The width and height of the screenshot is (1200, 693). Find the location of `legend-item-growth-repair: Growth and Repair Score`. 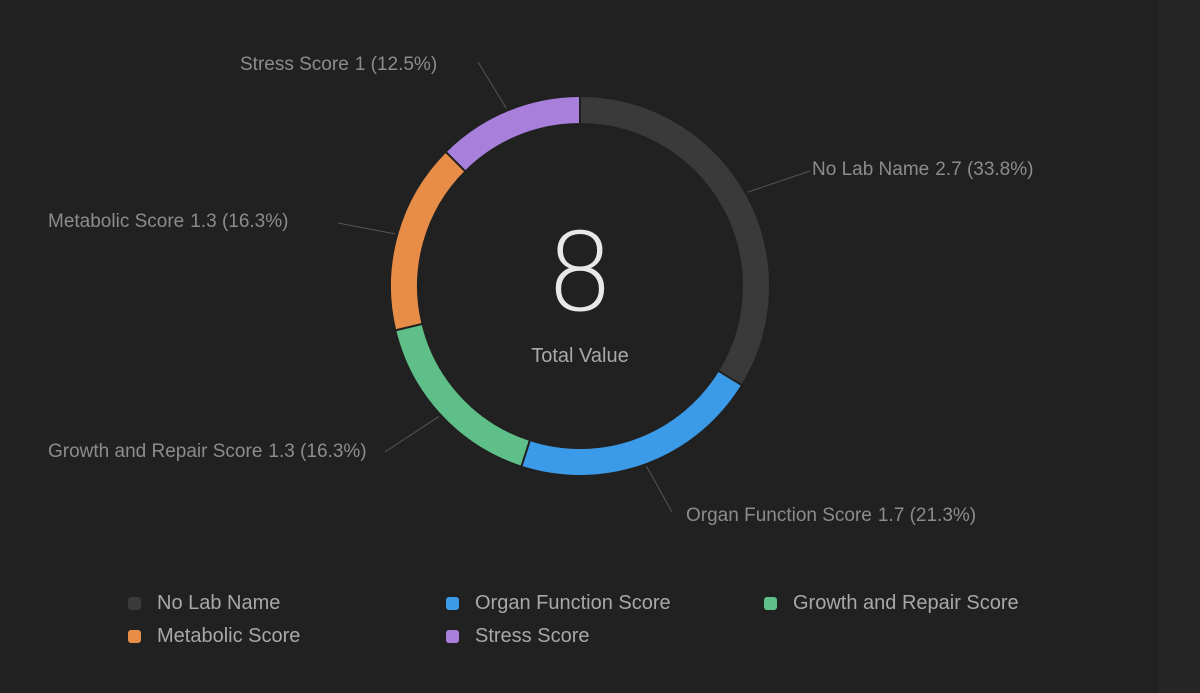

legend-item-growth-repair: Growth and Repair Score is located at coordinates (923, 603).